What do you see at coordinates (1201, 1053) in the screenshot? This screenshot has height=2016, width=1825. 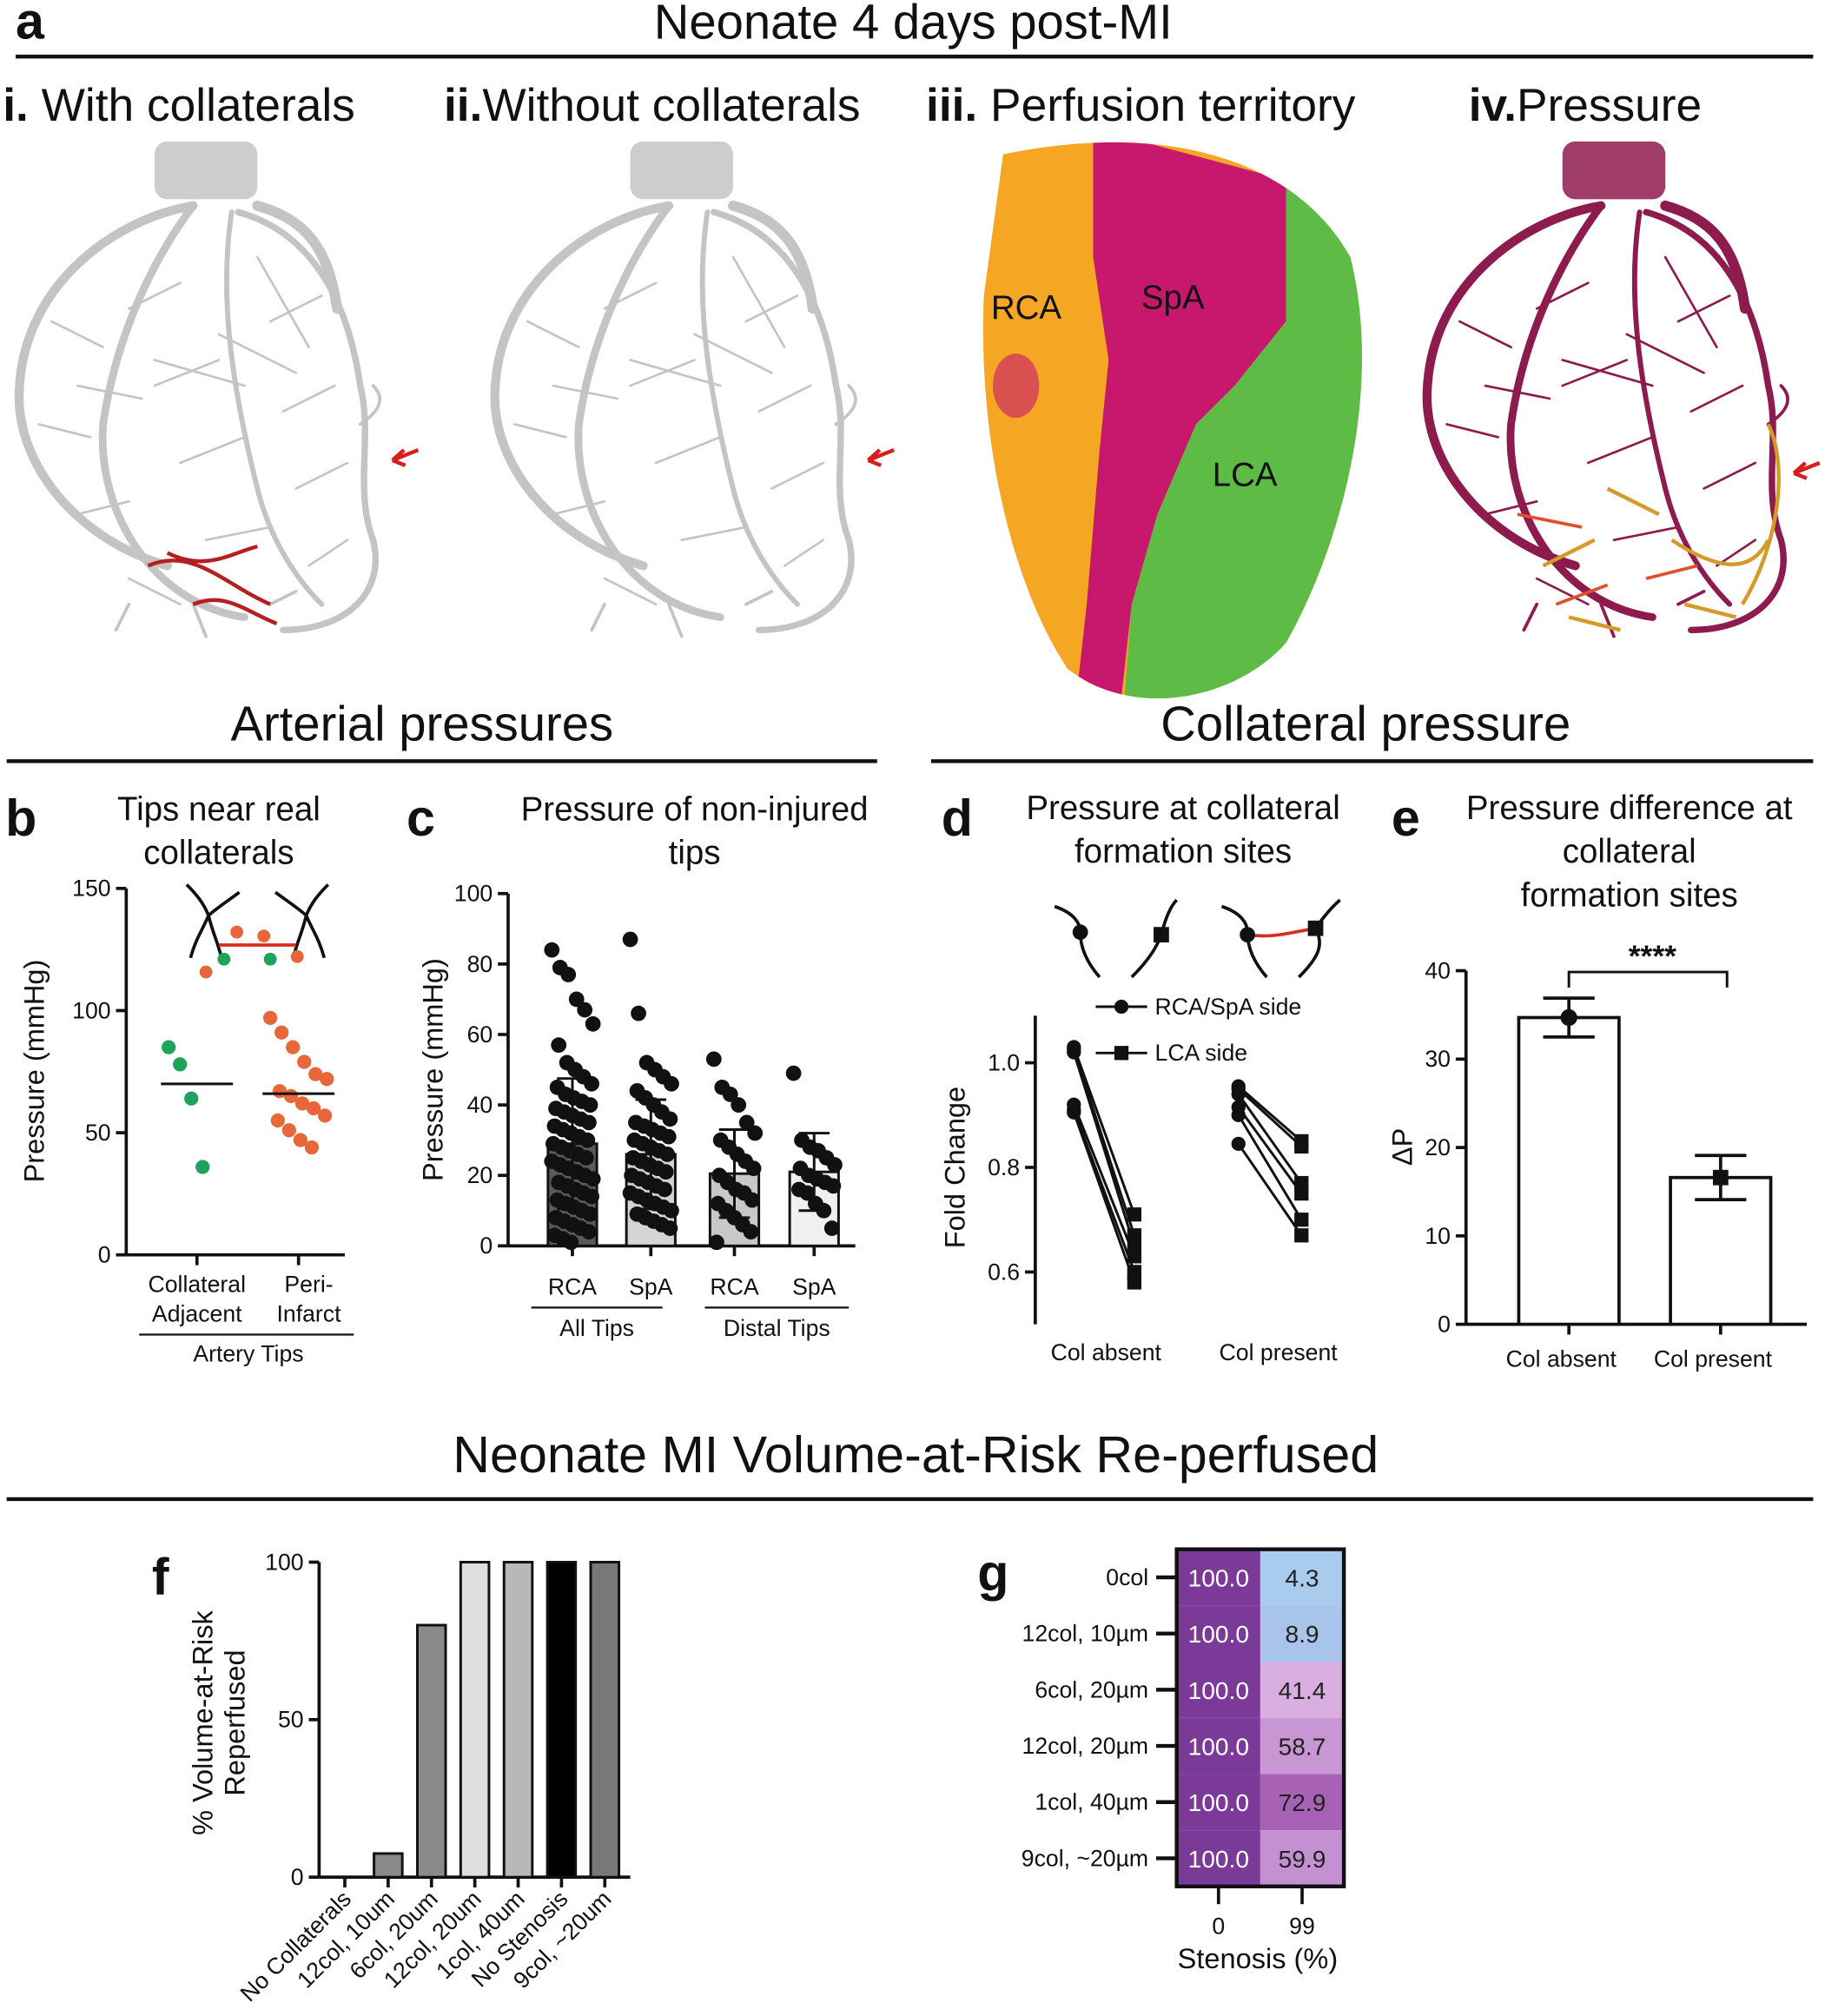 I see `legend-label: LCA side` at bounding box center [1201, 1053].